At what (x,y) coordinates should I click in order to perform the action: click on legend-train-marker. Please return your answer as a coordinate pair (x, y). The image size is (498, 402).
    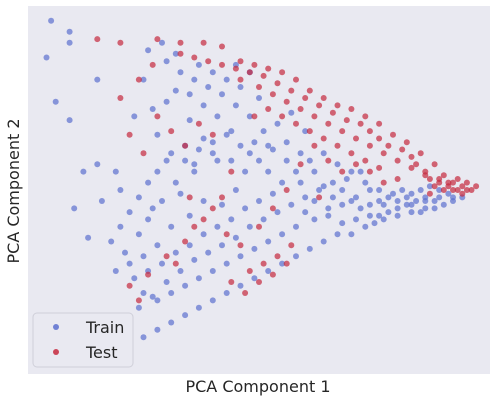
    Looking at the image, I should click on (56, 327).